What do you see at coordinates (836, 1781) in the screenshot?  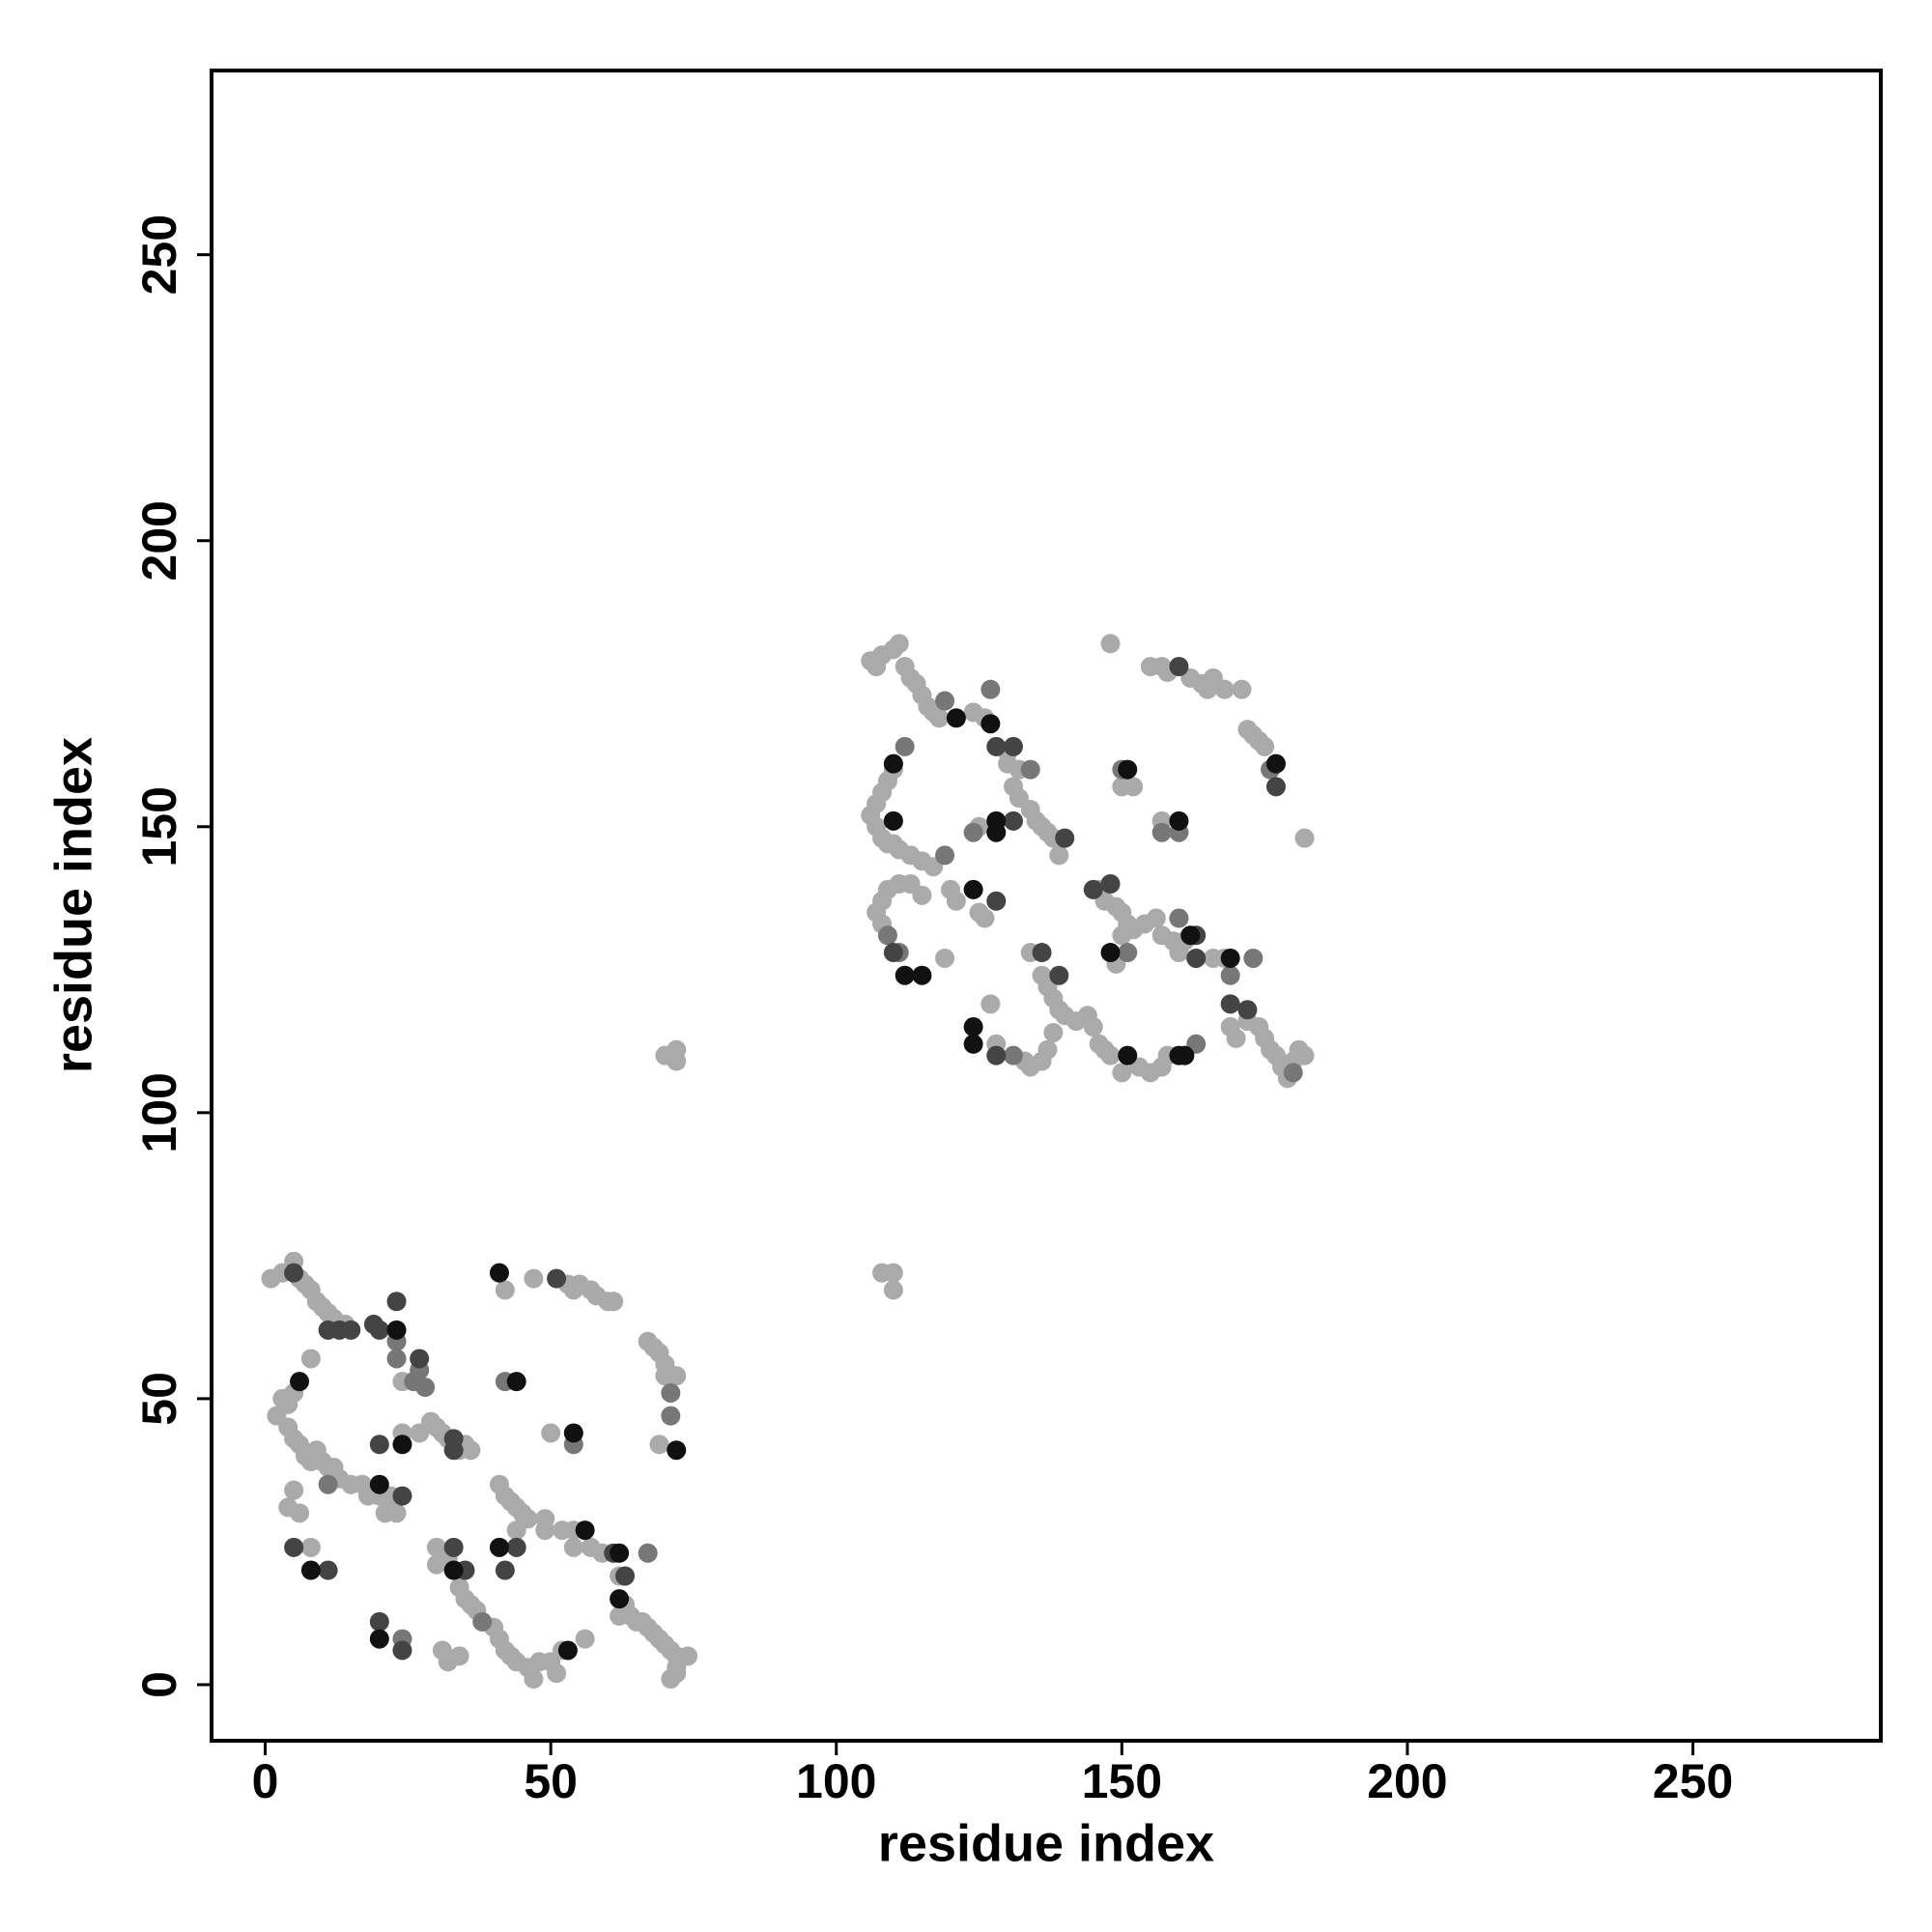 I see `x-tick-label: 100` at bounding box center [836, 1781].